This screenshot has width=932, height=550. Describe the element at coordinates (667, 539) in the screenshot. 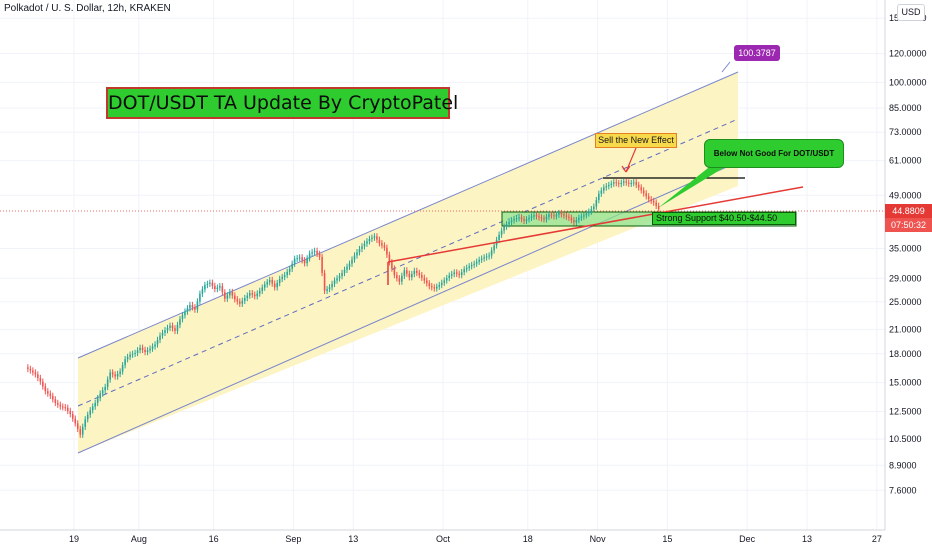

I see `x-tick-label: 15` at that location.